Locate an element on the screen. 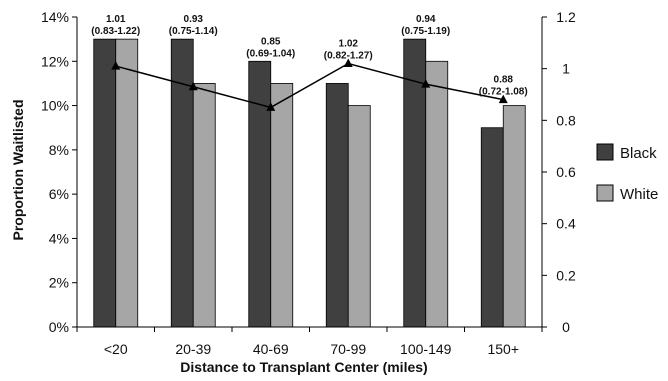  y-tick-label: 6% is located at coordinates (59, 194).